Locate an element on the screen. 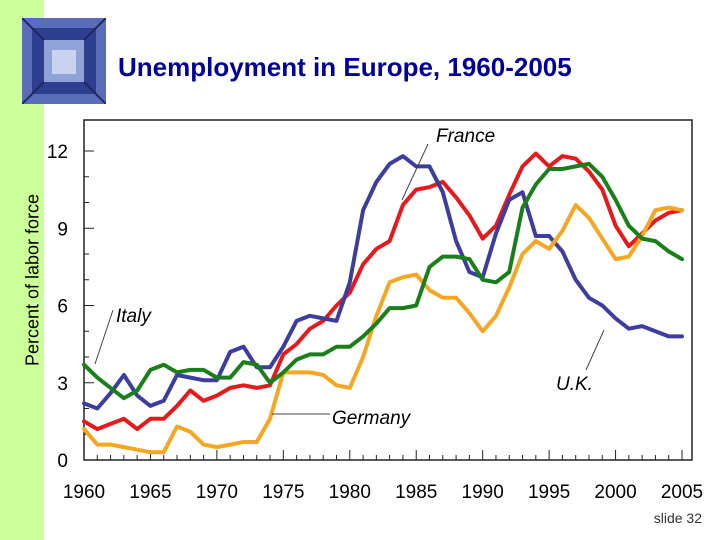 The width and height of the screenshot is (720, 540). y-tick-label: 12 is located at coordinates (57, 152).